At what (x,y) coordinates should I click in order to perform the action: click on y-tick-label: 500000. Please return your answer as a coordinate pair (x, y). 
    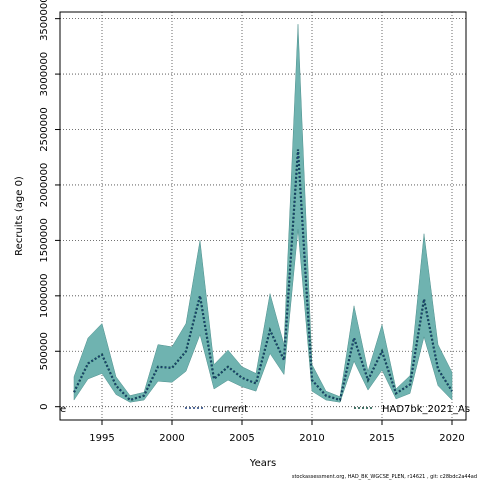
    Looking at the image, I should click on (44, 351).